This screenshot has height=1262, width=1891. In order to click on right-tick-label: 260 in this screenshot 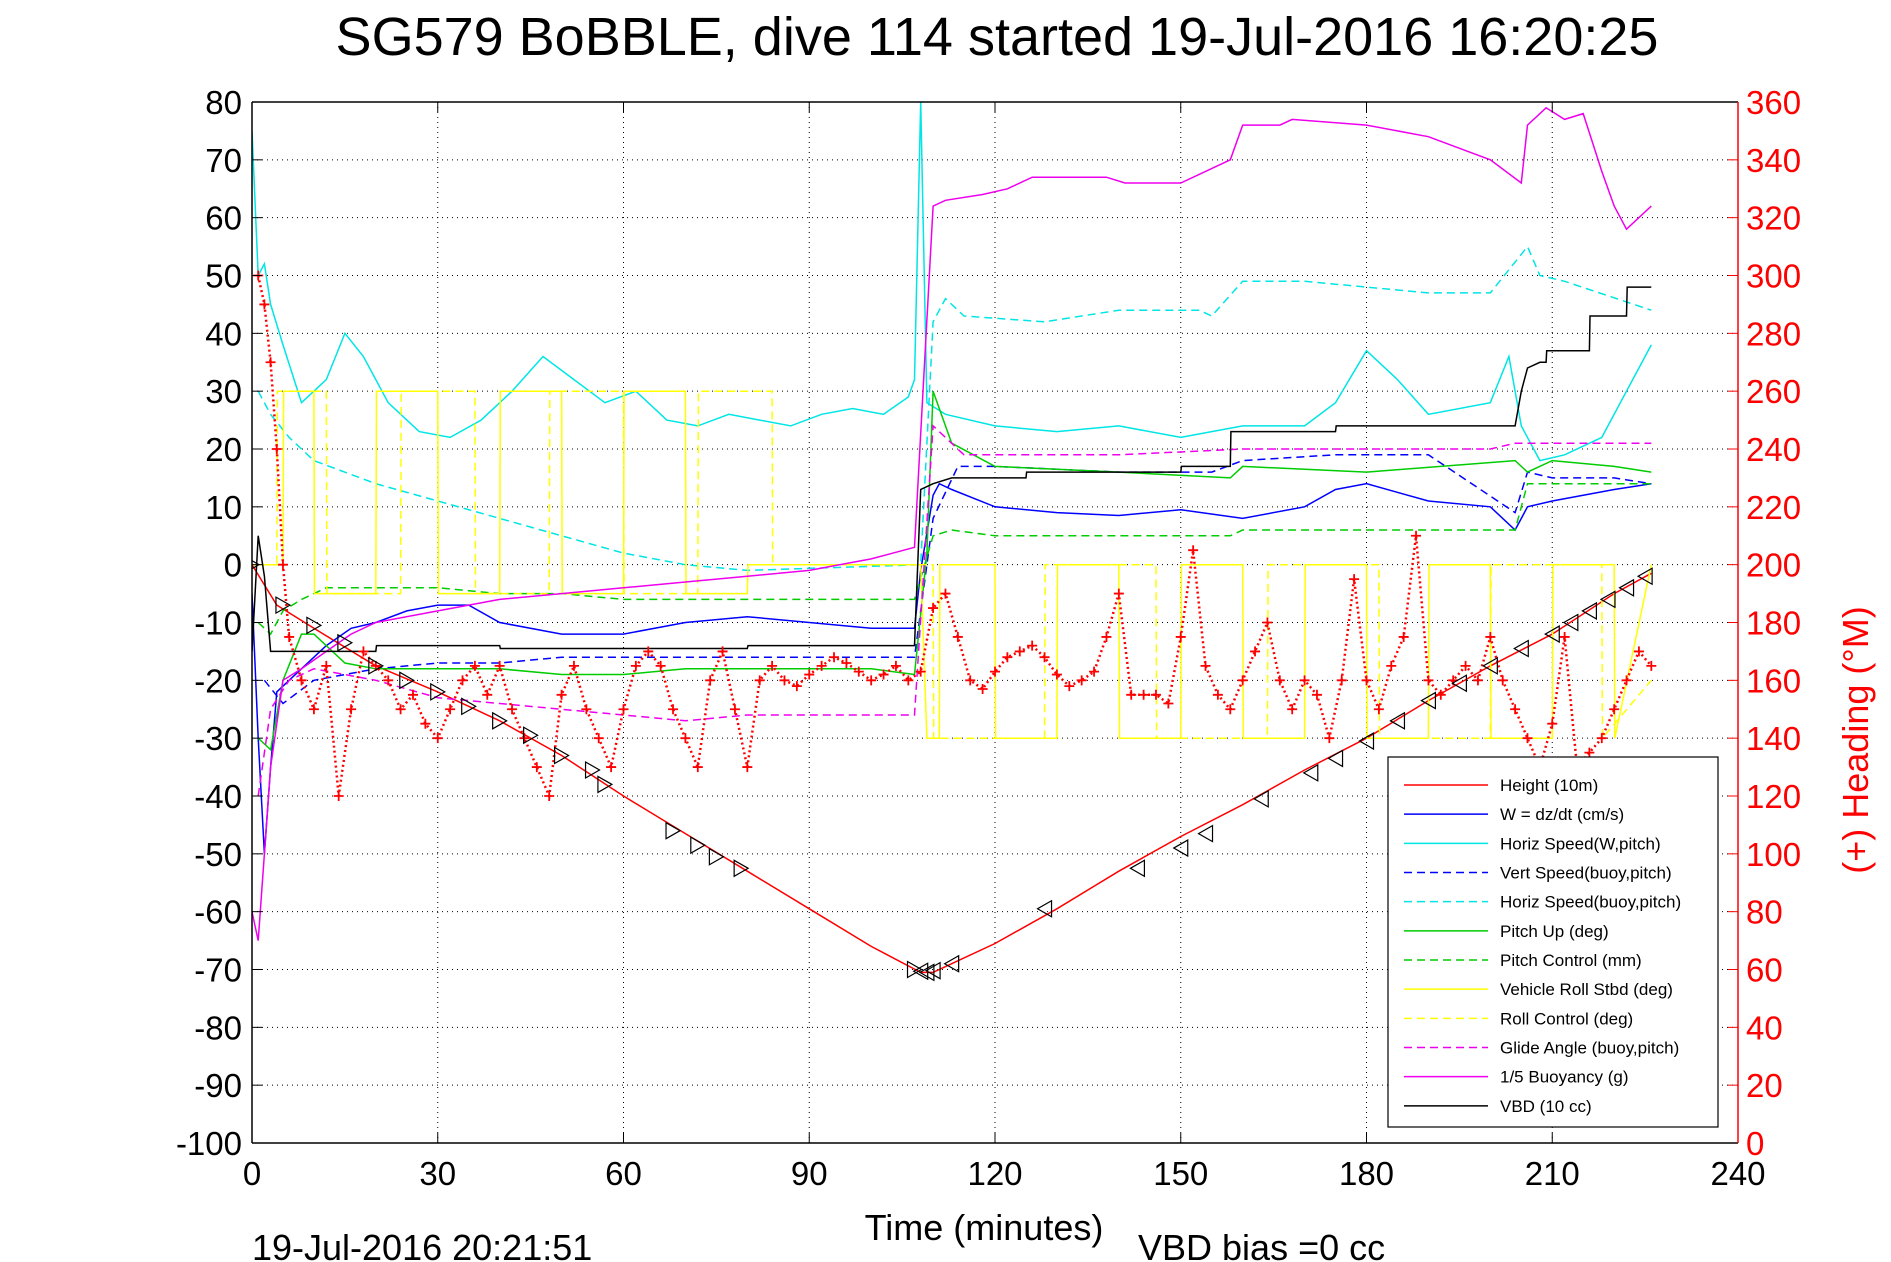, I will do `click(1773, 391)`.